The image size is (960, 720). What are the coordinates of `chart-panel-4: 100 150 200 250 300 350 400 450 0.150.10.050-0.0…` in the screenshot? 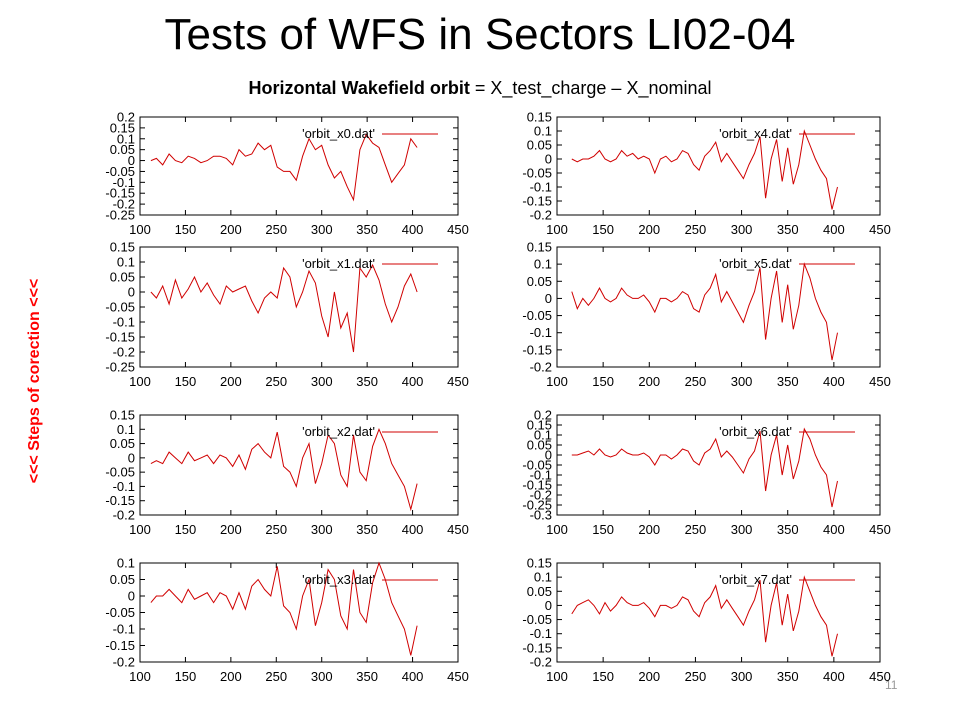 It's located at (286, 473).